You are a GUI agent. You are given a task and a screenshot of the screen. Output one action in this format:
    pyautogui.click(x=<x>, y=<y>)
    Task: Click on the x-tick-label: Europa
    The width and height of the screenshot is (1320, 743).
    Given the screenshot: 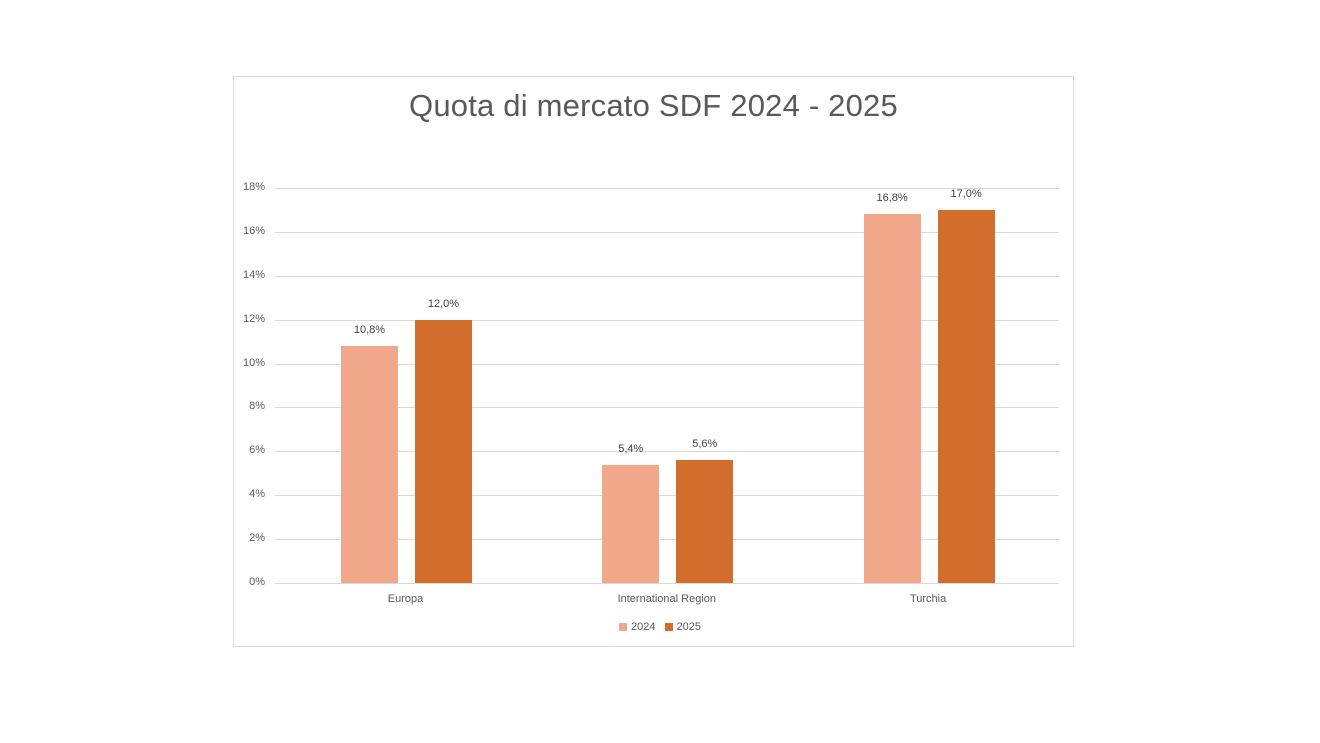 What is the action you would take?
    pyautogui.click(x=405, y=599)
    